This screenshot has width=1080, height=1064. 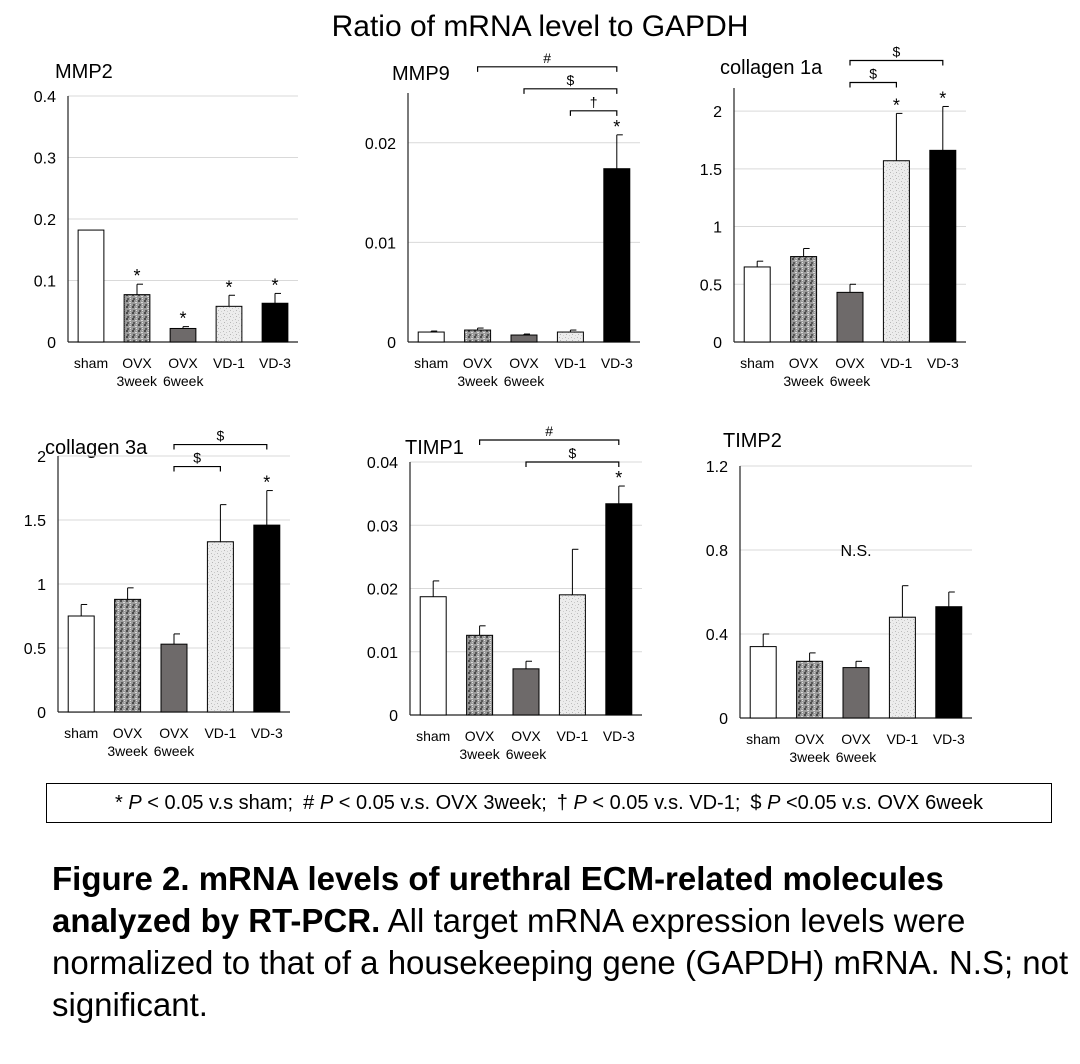 I want to click on y-tick-label: 1.2, so click(x=717, y=467).